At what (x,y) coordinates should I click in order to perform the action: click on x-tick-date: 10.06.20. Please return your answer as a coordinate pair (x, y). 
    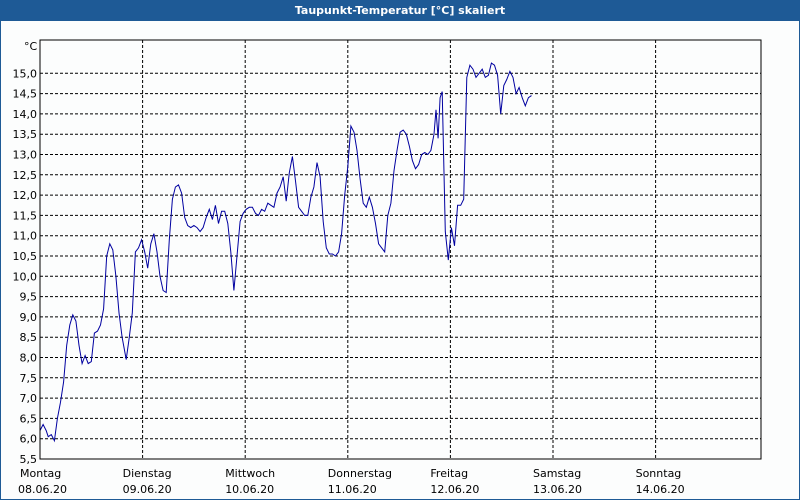
    Looking at the image, I should click on (249, 489).